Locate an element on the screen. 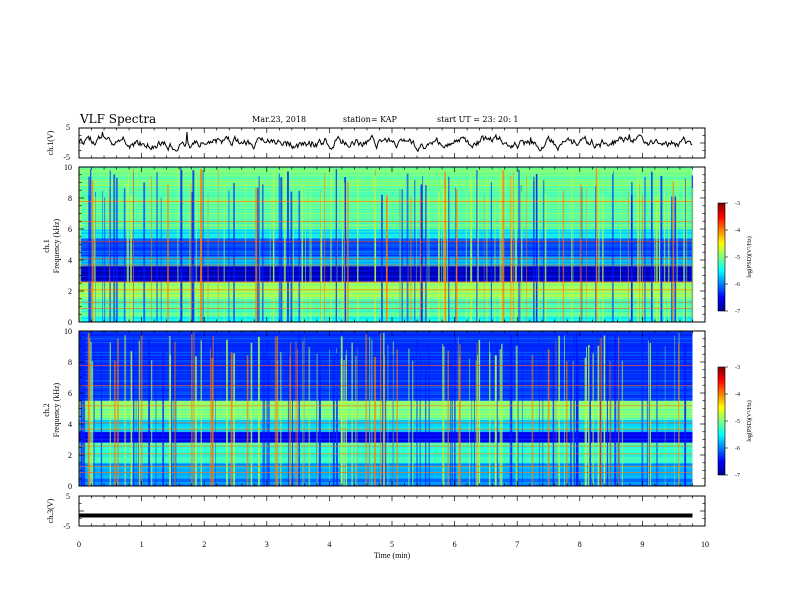 Image resolution: width=792 pixels, height=612 pixels. ch3-ytick-top: 5 is located at coordinates (68, 496).